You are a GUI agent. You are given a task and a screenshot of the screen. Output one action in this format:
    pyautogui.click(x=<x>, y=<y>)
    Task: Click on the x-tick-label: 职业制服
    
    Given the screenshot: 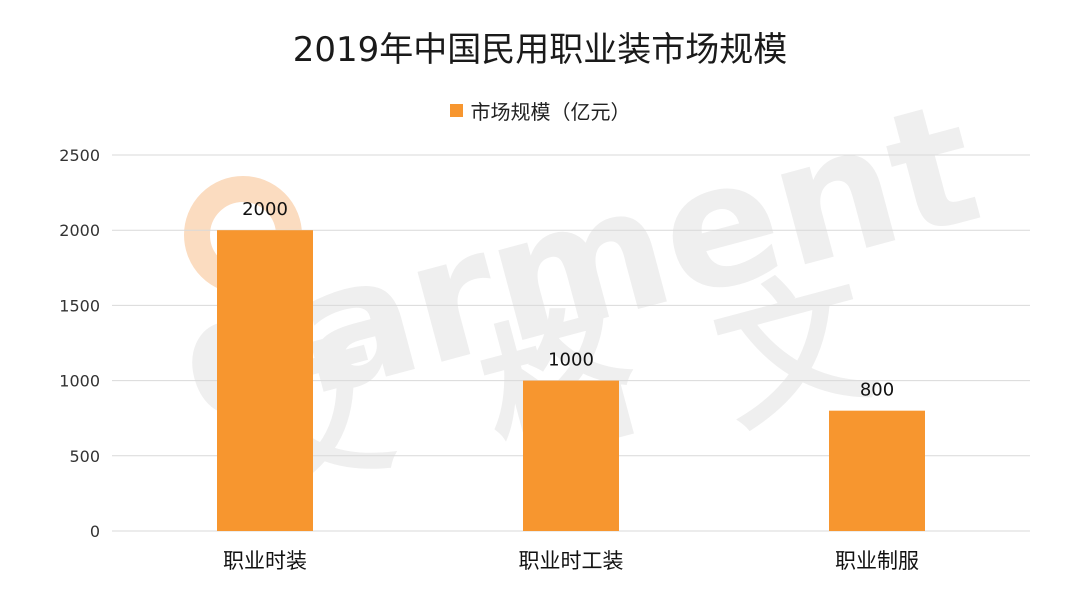 What is the action you would take?
    pyautogui.click(x=877, y=561)
    